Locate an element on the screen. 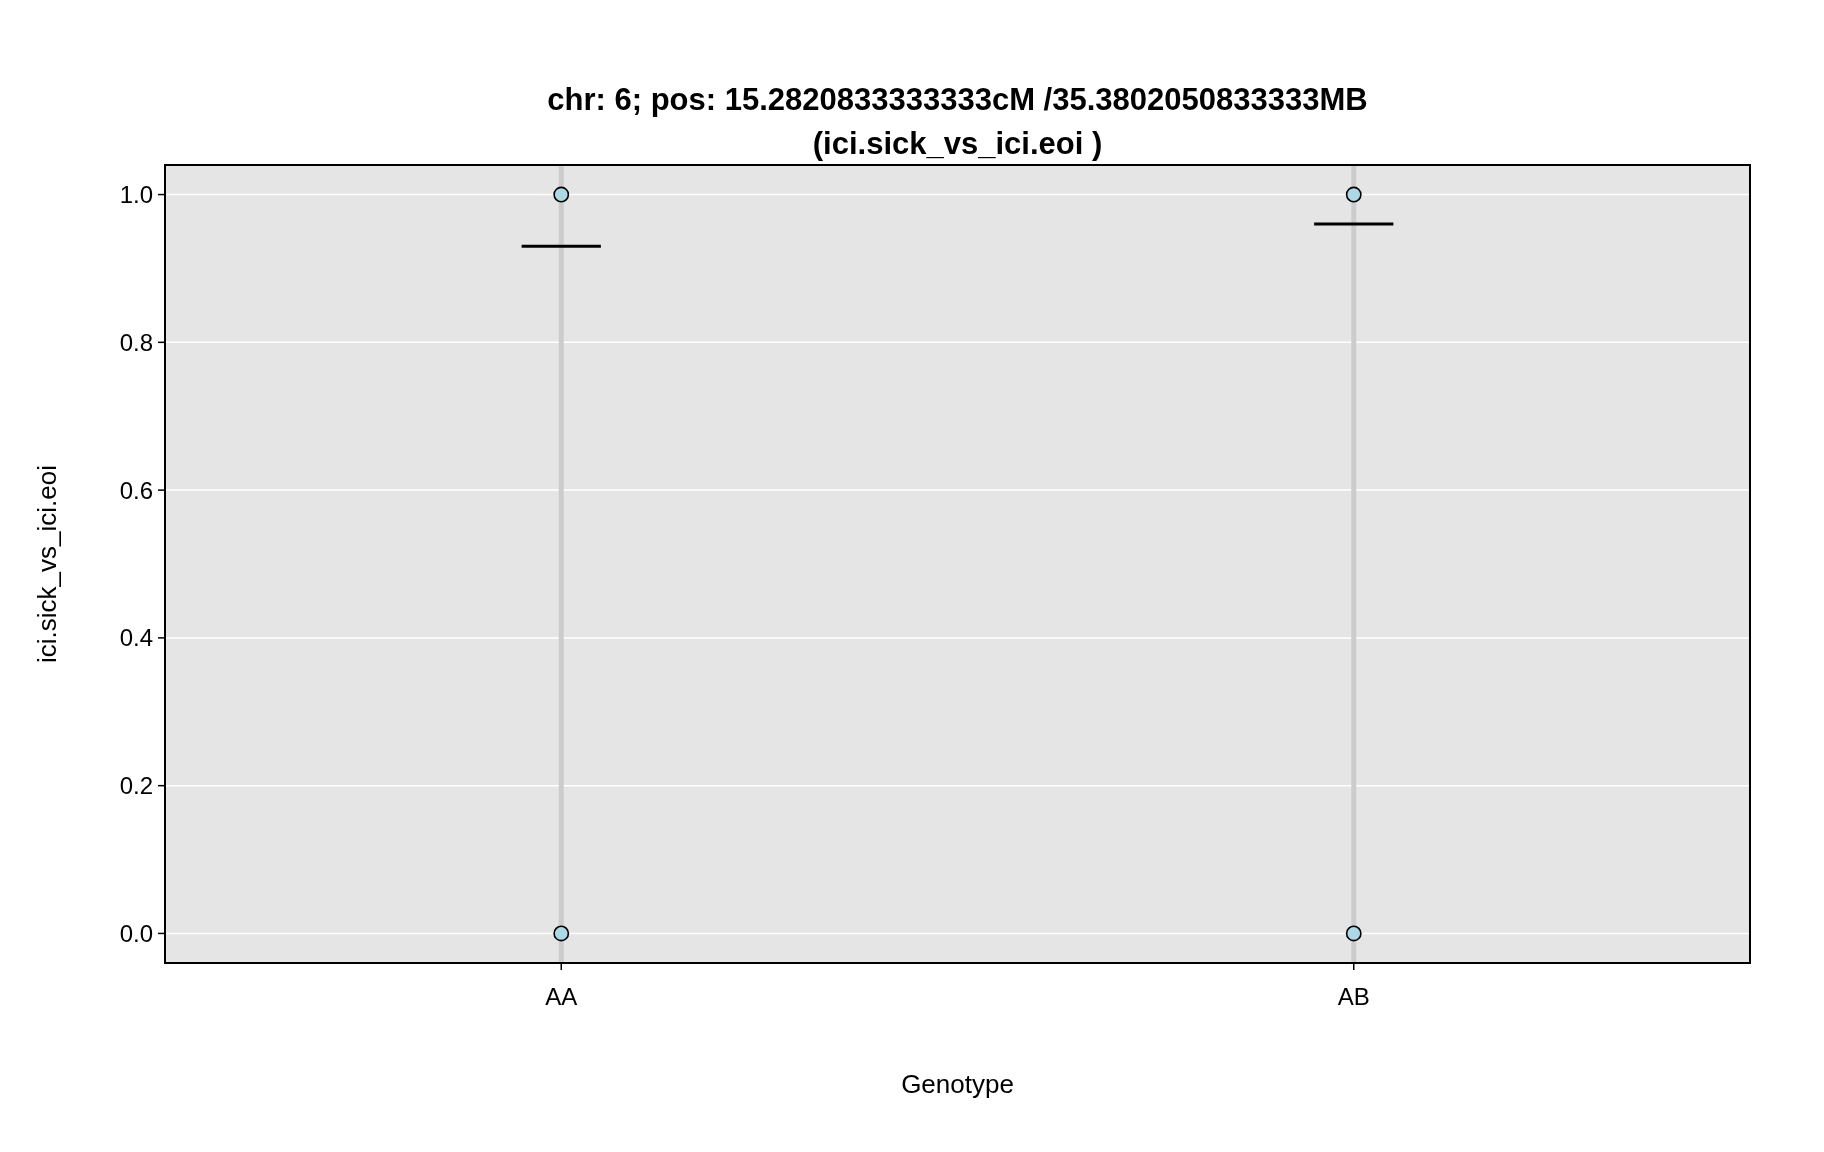  y-tick-label: 1.0 is located at coordinates (136, 194).